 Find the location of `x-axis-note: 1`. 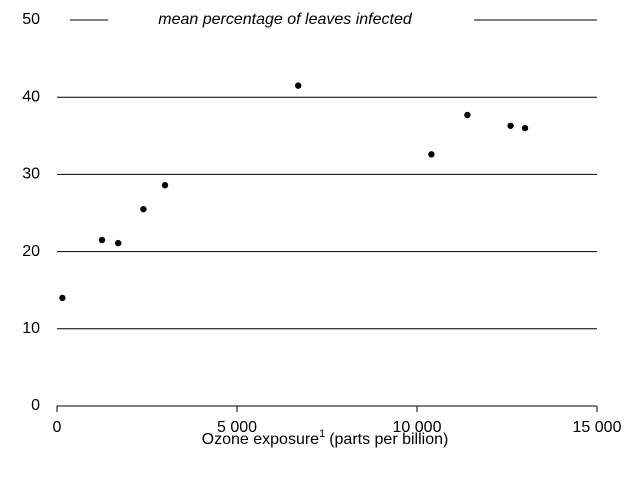

x-axis-note: 1 is located at coordinates (322, 434).